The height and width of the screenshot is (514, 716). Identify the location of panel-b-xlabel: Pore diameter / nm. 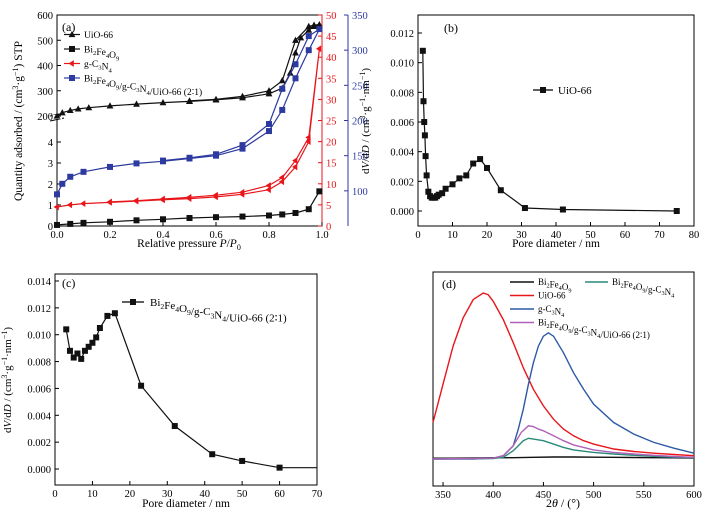
(556, 244).